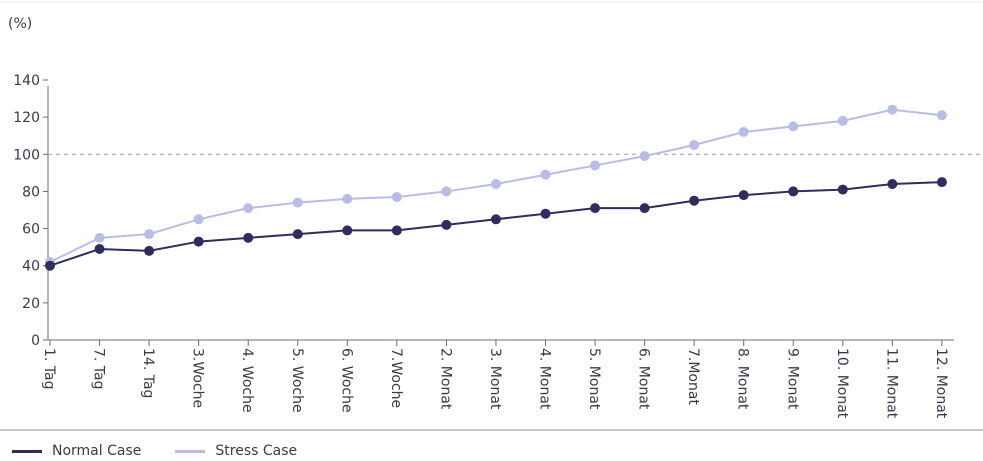  What do you see at coordinates (941, 383) in the screenshot?
I see `x-tick-label: 12. Monat` at bounding box center [941, 383].